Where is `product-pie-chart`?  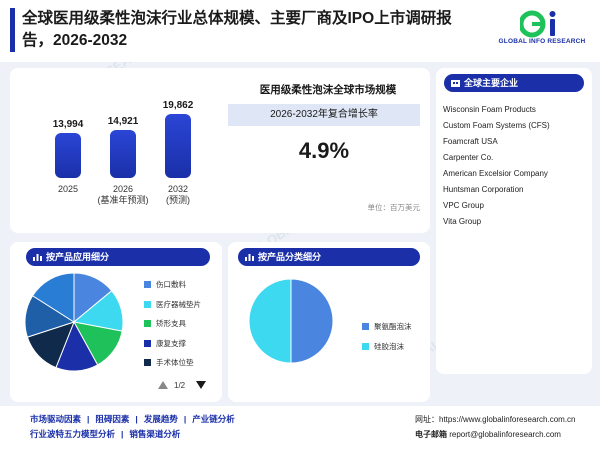
product-pie-chart is located at coordinates (291, 321).